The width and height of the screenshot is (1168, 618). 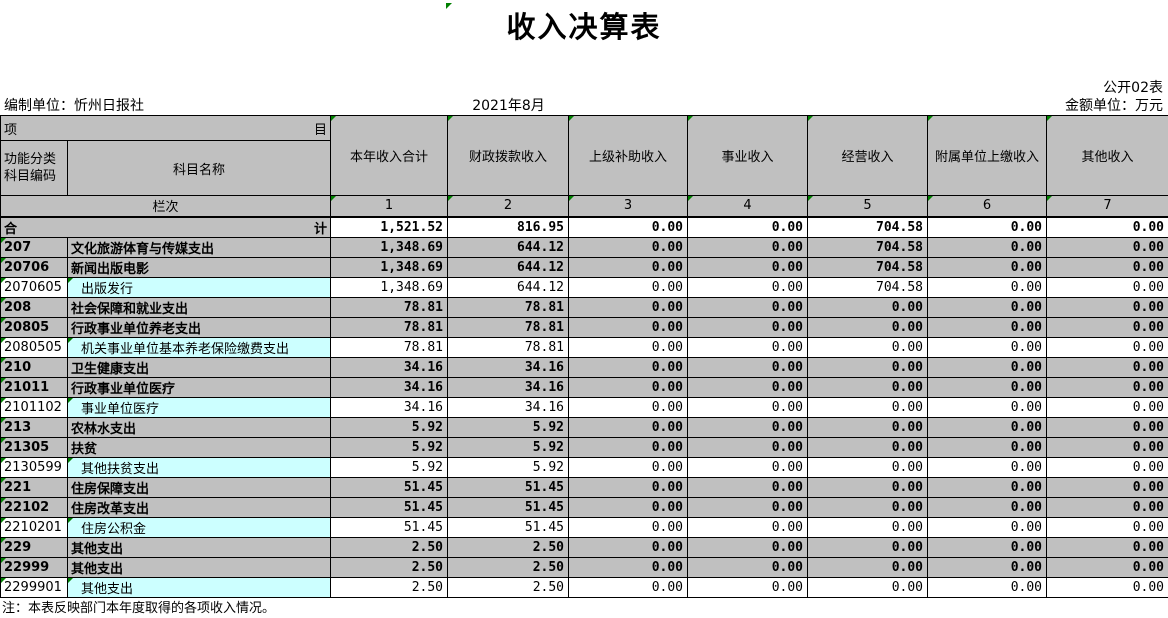 I want to click on name-cell: 住房公积金, so click(x=199, y=527).